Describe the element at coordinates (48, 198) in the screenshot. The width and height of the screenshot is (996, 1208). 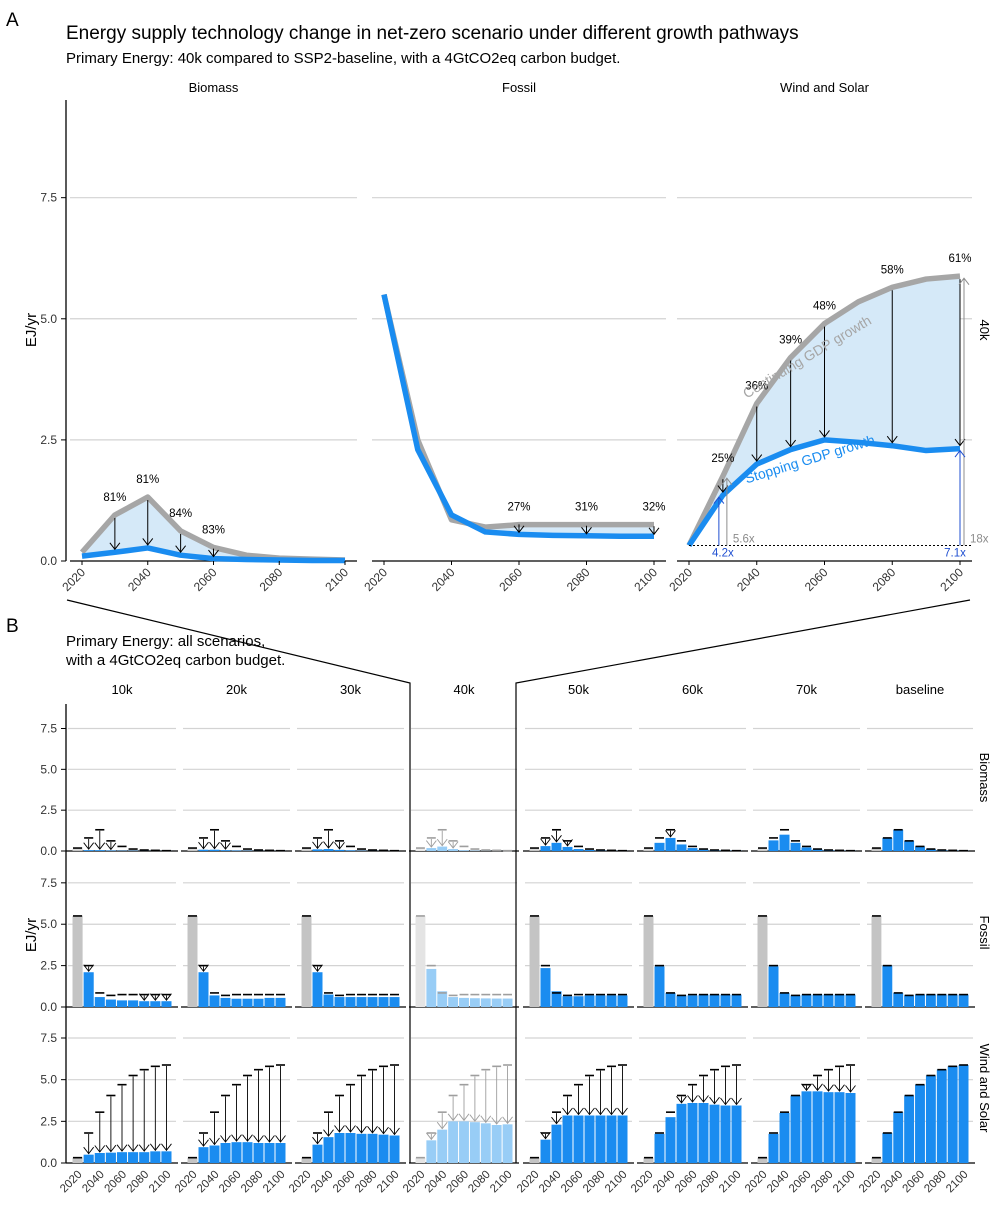
I see `panel-a-ytick-label: 7.5` at that location.